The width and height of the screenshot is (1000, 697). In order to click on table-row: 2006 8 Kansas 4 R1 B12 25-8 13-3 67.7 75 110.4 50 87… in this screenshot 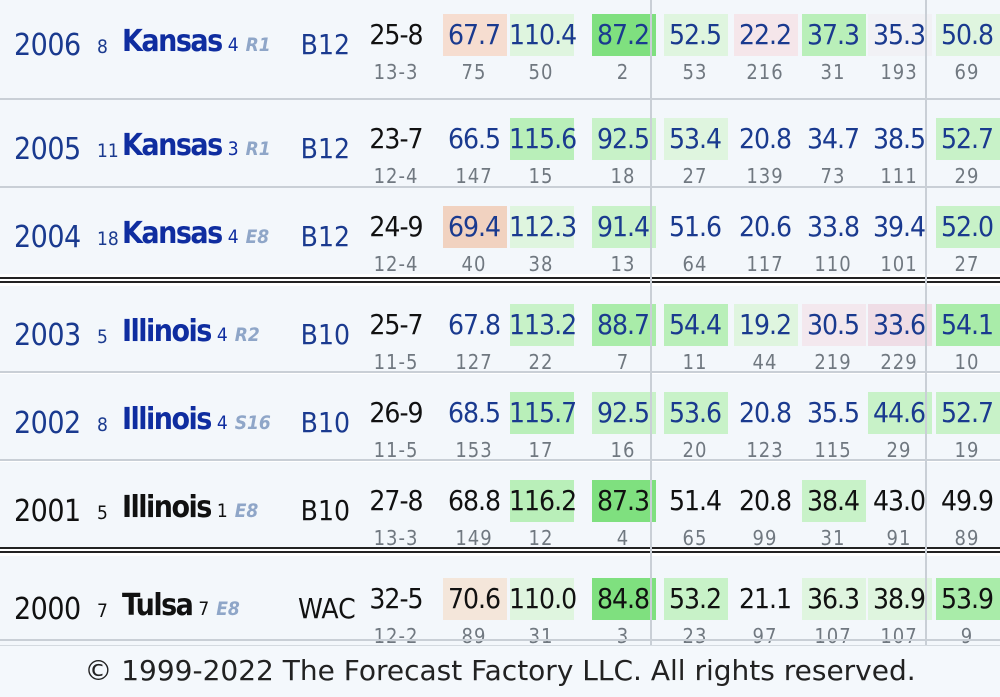, I will do `click(500, 49)`.